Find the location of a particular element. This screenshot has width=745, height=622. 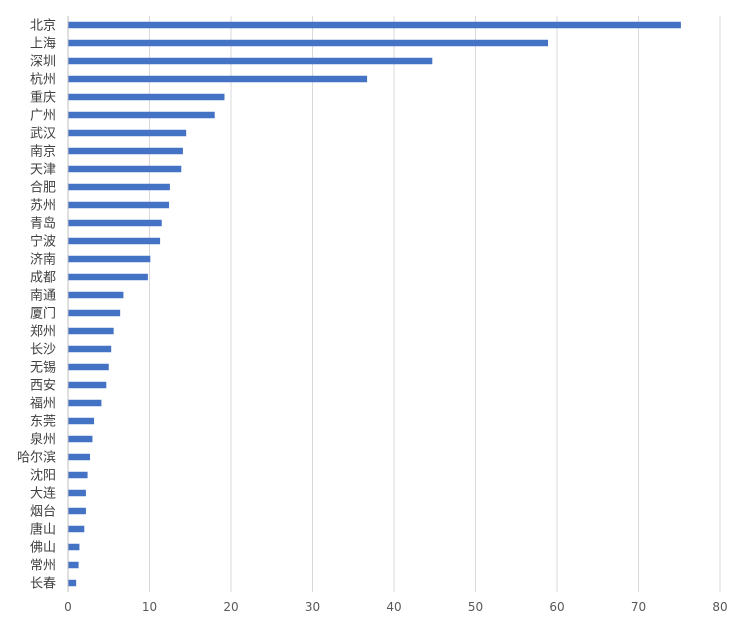

bar-泉州 is located at coordinates (80, 439).